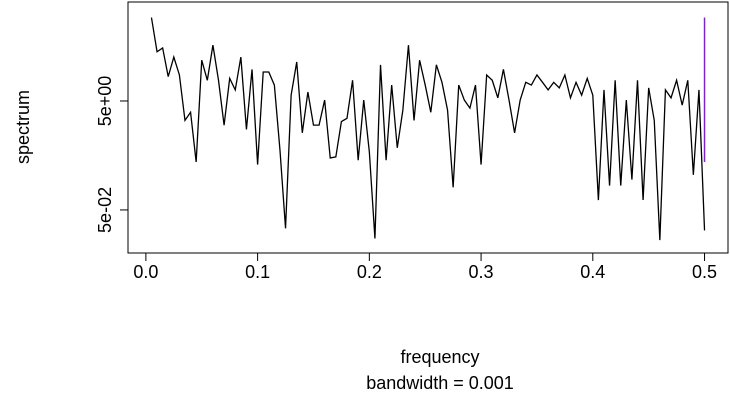 Image resolution: width=730 pixels, height=410 pixels. Describe the element at coordinates (257, 272) in the screenshot. I see `x-tick-label: 0.1` at that location.